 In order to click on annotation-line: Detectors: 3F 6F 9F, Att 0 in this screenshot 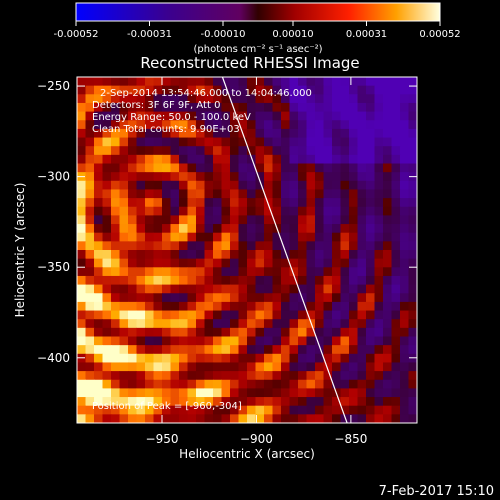, I will do `click(156, 105)`.